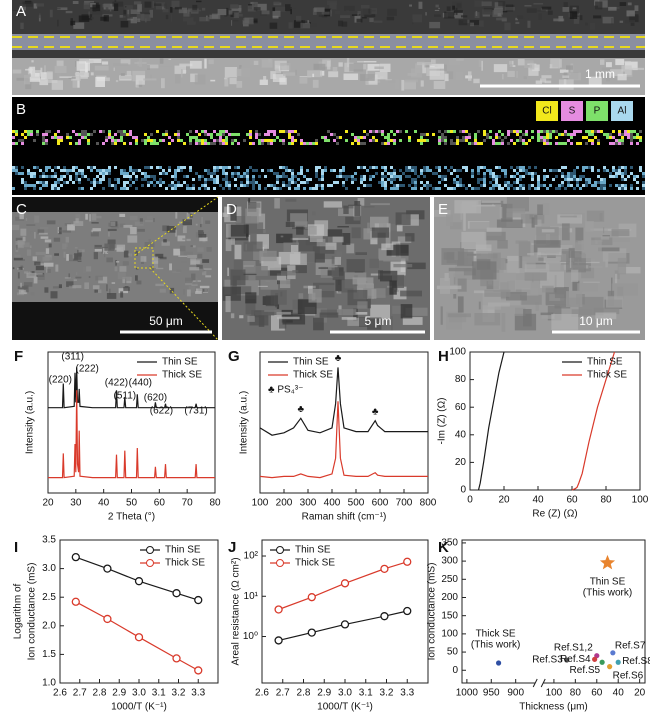  Describe the element at coordinates (48, 503) in the screenshot. I see `x-tick-label: 20` at that location.